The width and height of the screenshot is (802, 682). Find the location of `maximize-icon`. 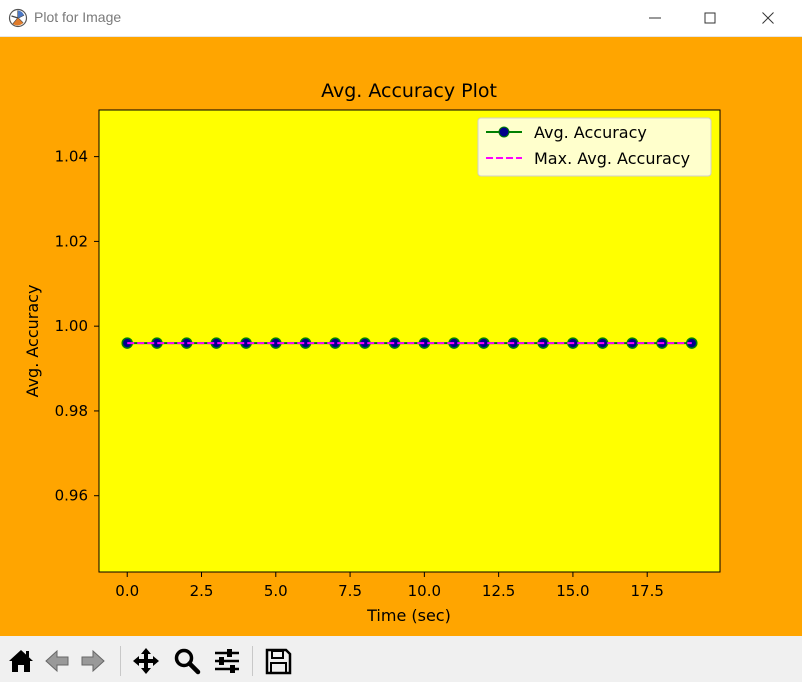

maximize-icon is located at coordinates (710, 18).